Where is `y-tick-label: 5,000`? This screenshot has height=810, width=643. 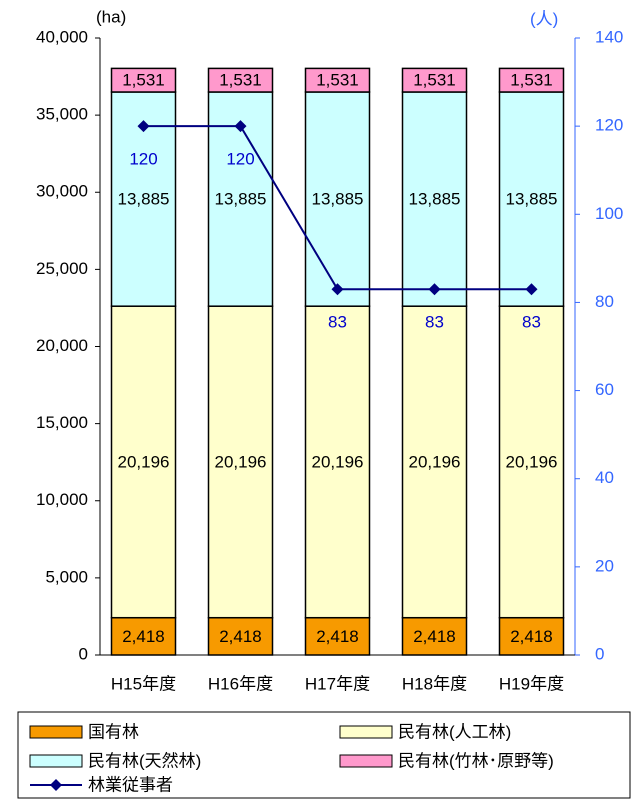
y-tick-label: 5,000 is located at coordinates (66, 576).